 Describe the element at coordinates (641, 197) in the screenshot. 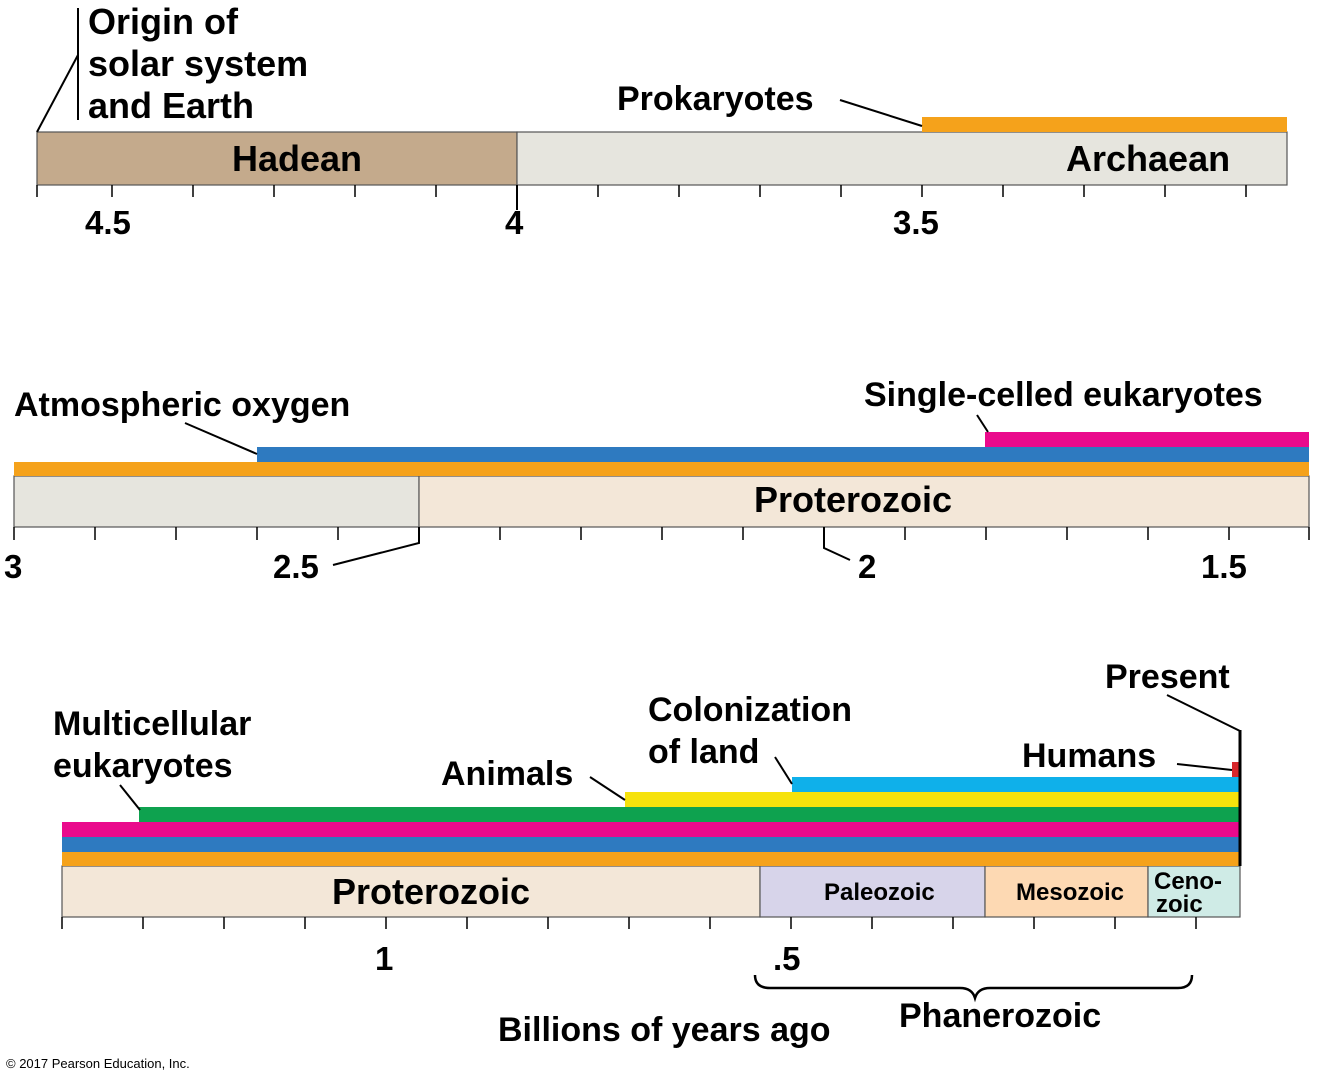

I see `panel-1-ticks` at that location.